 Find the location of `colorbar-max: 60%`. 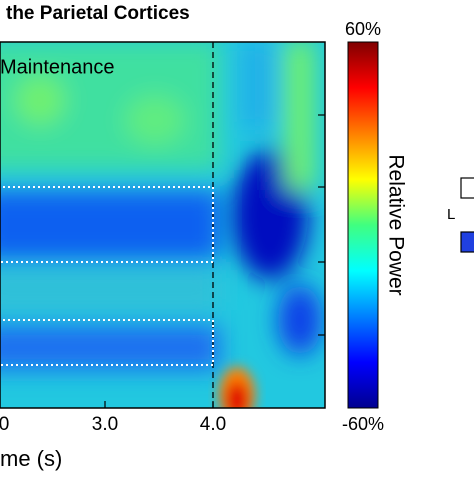

colorbar-max: 60% is located at coordinates (363, 29).